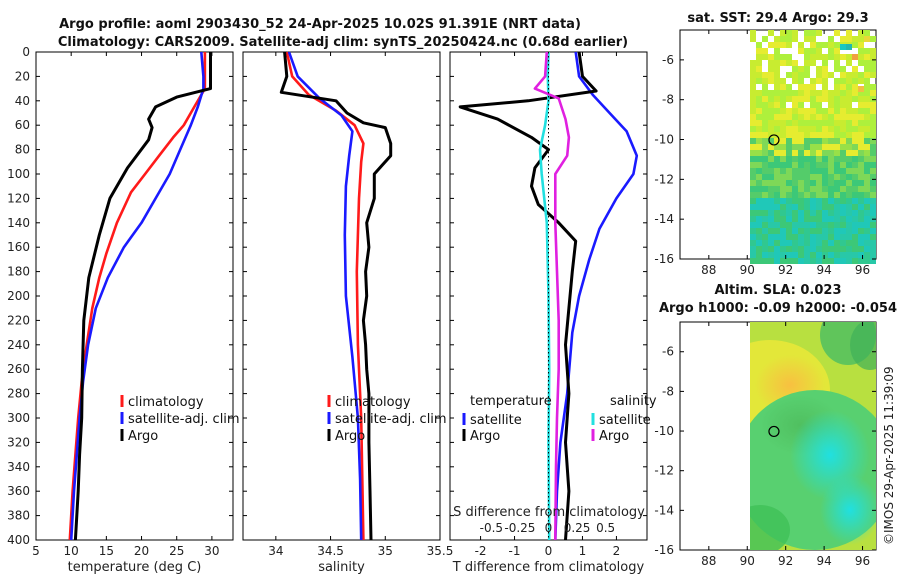 This screenshot has height=580, width=900. Describe the element at coordinates (747, 270) in the screenshot. I see `map-x-tick-label: 90` at that location.